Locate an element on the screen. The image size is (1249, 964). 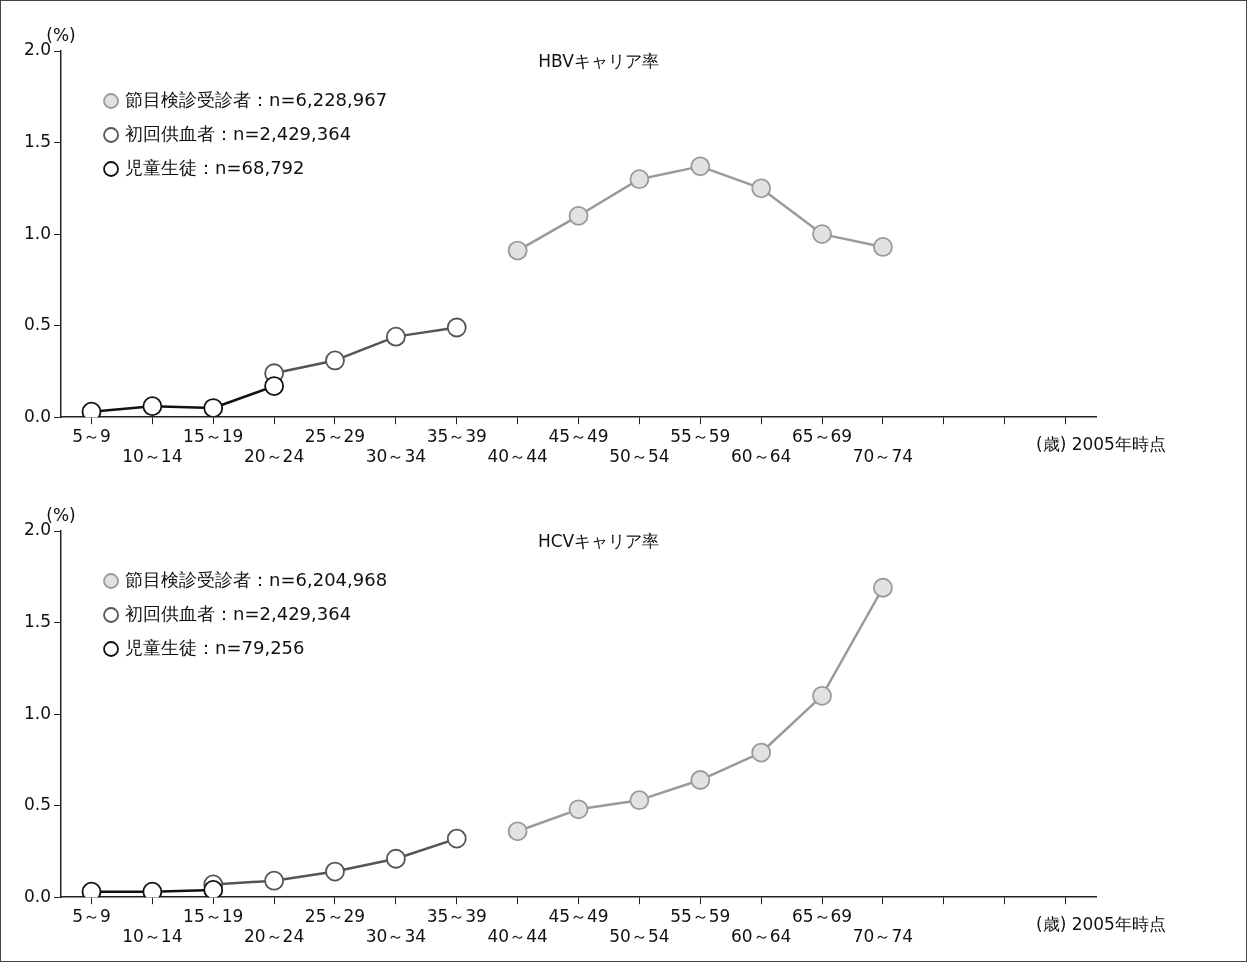
chart-title: HBVキャリア率 is located at coordinates (598, 61).